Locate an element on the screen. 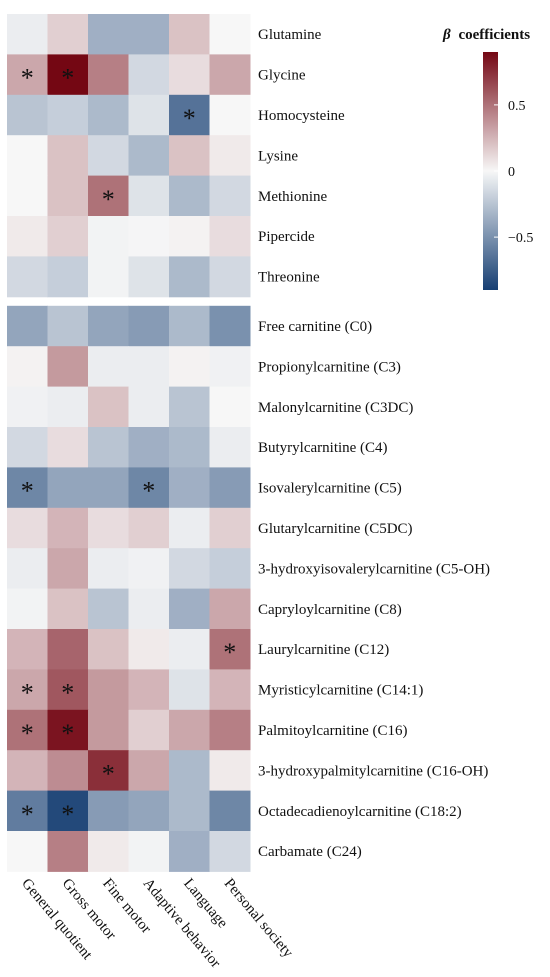 This screenshot has height=977, width=550. row-label: Malonylcarnitine (C3DC) is located at coordinates (335, 408).